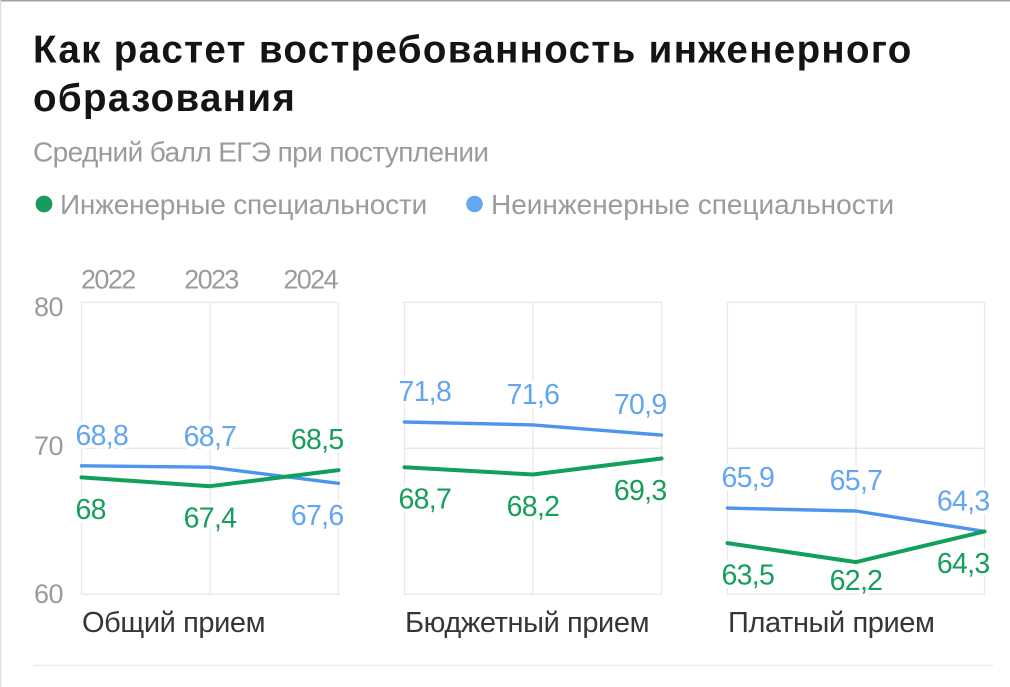 Image resolution: width=1010 pixels, height=687 pixels. I want to click on svg-text: 63,5, so click(748, 576).